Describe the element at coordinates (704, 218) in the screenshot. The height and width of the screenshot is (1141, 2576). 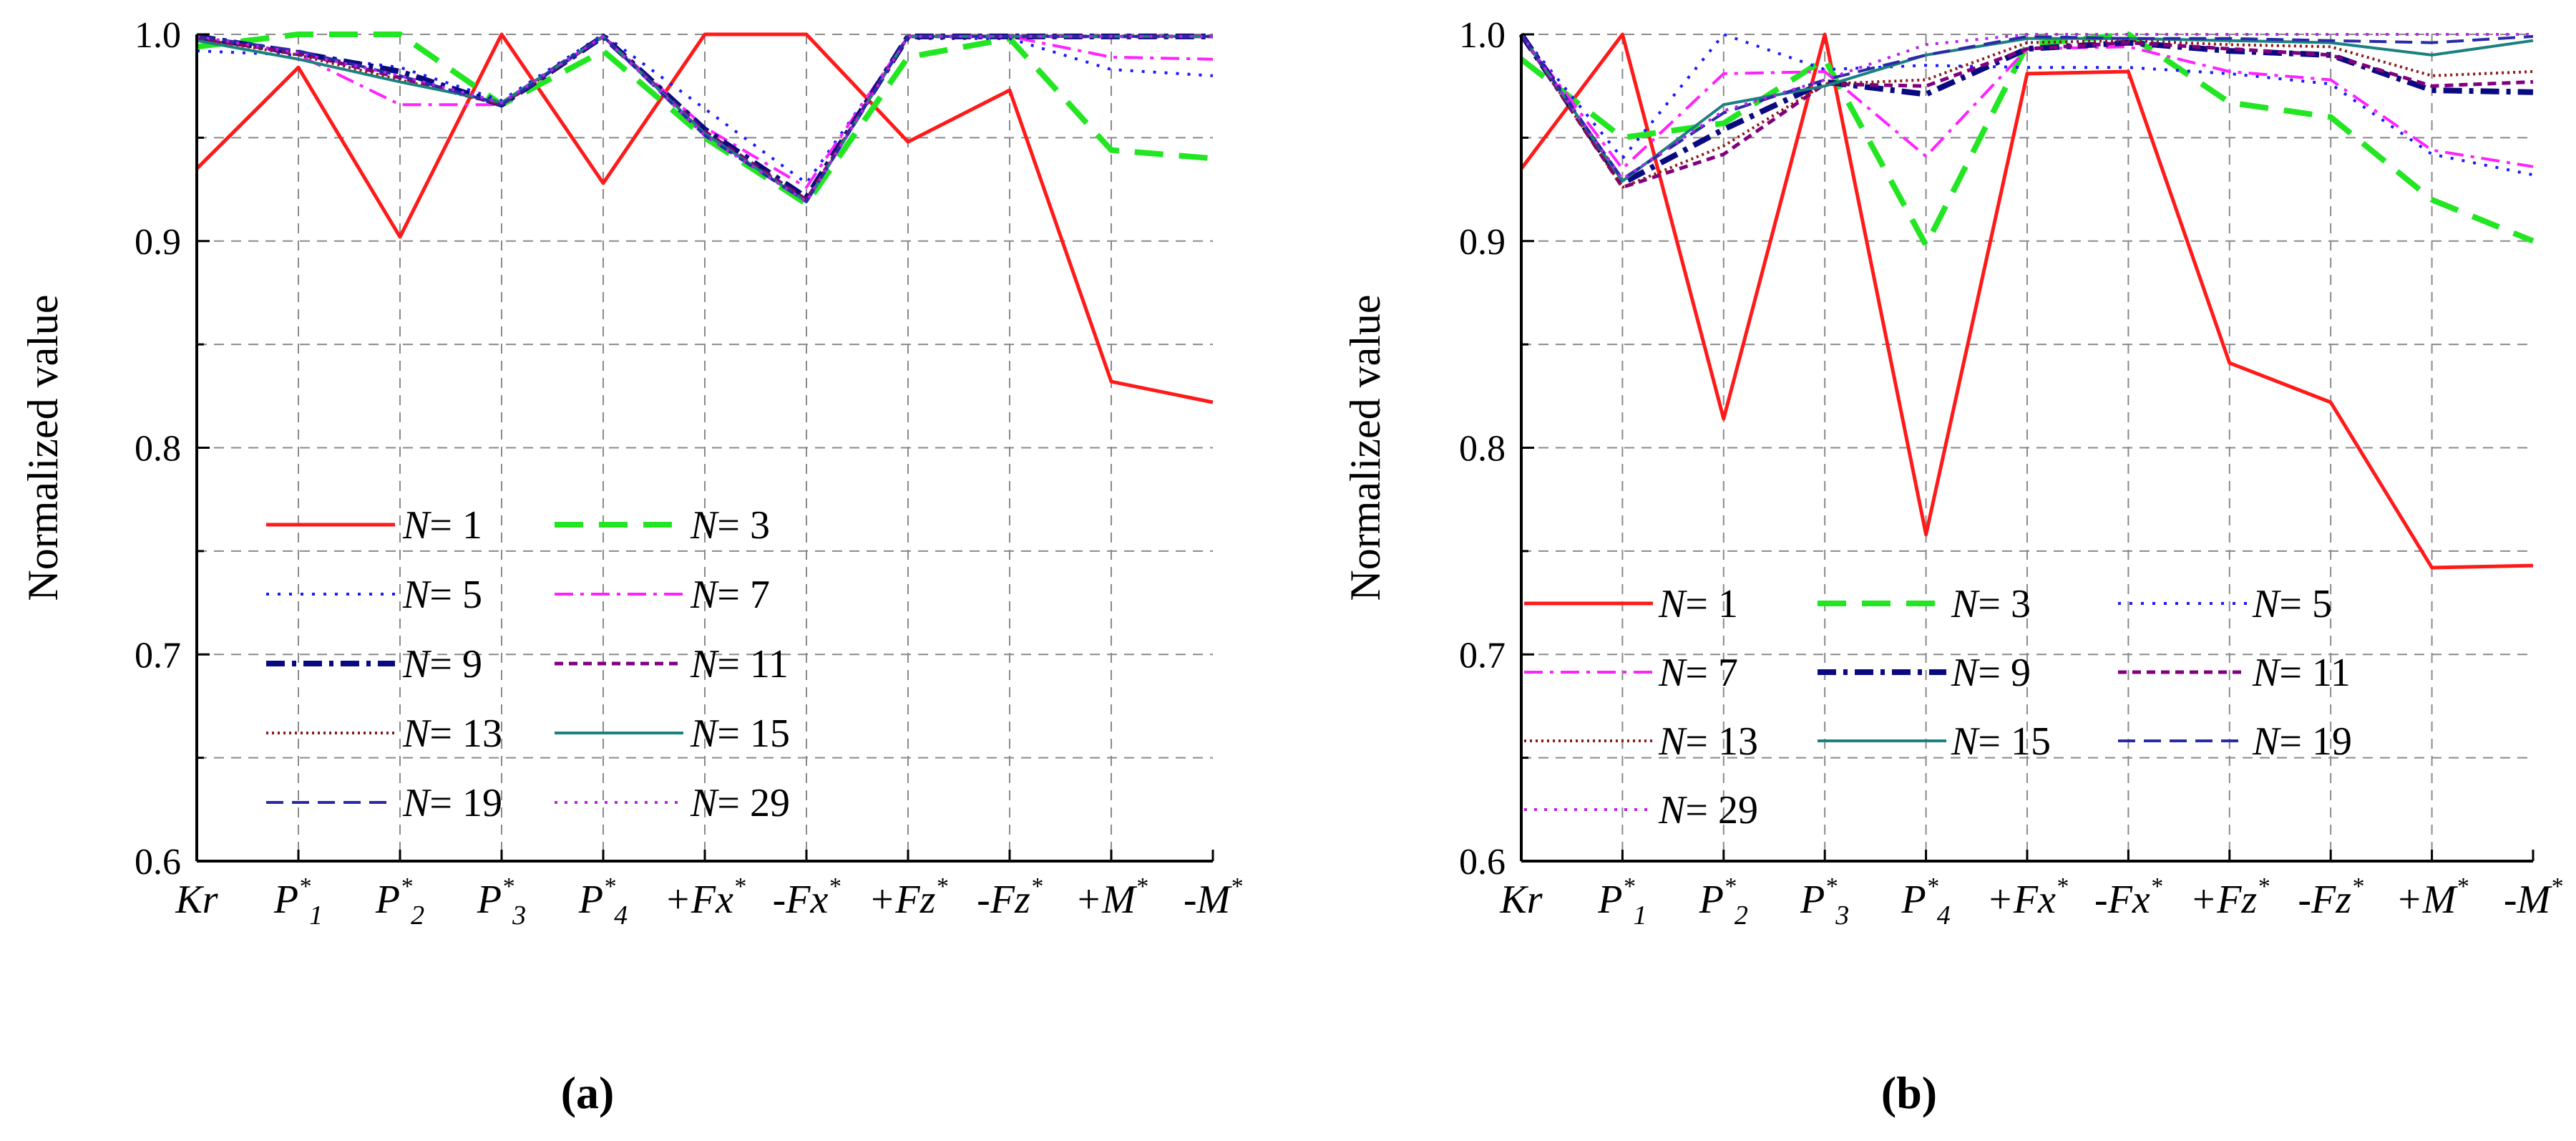
I see `series-line-n1` at that location.